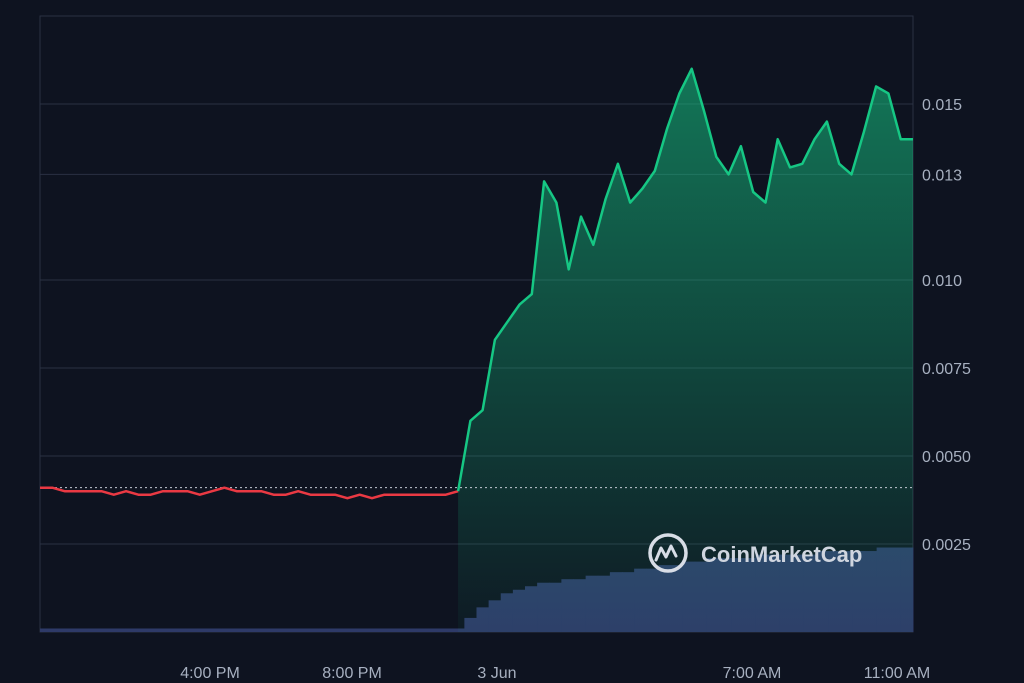 This screenshot has height=683, width=1024. I want to click on y-tick-label: 0.0050, so click(946, 457).